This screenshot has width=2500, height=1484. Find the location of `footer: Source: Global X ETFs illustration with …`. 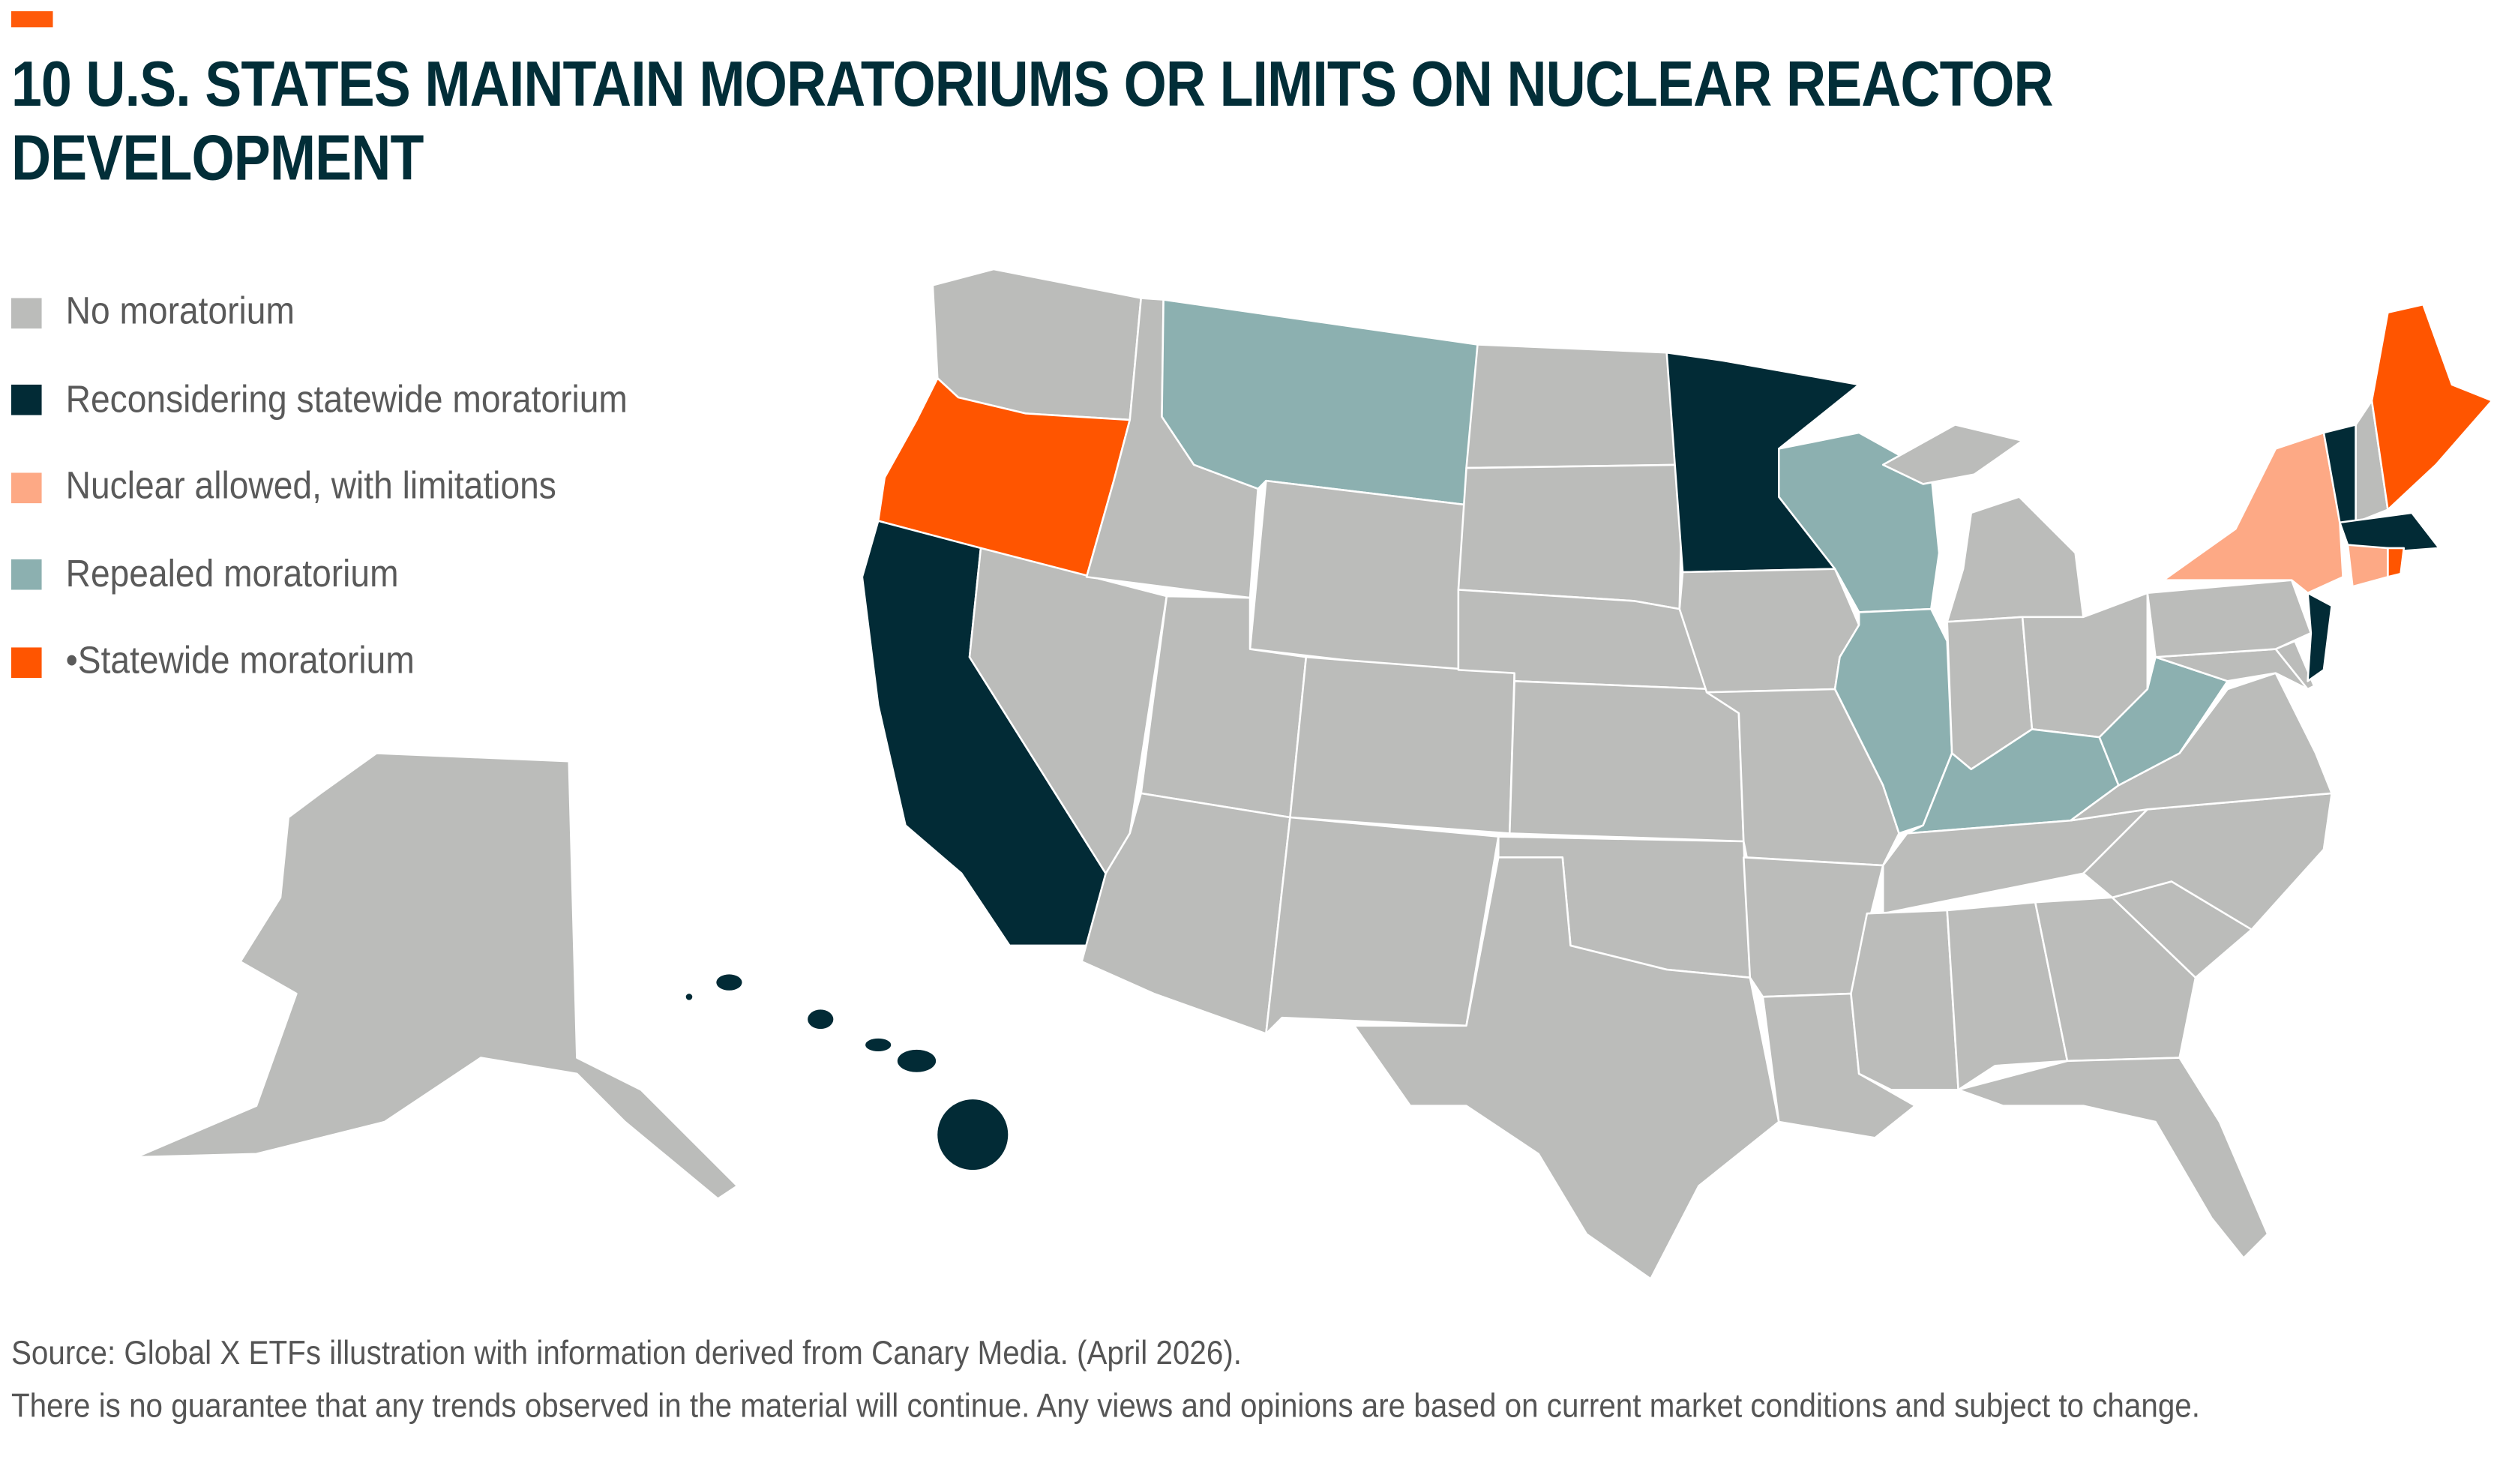

footer: Source: Global X ETFs illustration with … is located at coordinates (1244, 1380).